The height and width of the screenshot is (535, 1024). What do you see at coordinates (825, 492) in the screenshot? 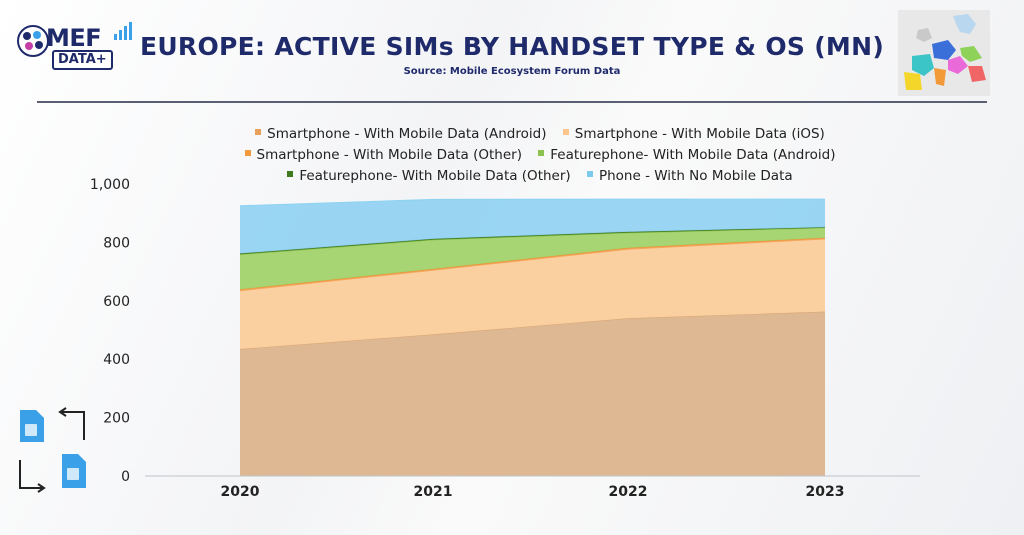
I see `x-tick-label: 2023` at bounding box center [825, 492].